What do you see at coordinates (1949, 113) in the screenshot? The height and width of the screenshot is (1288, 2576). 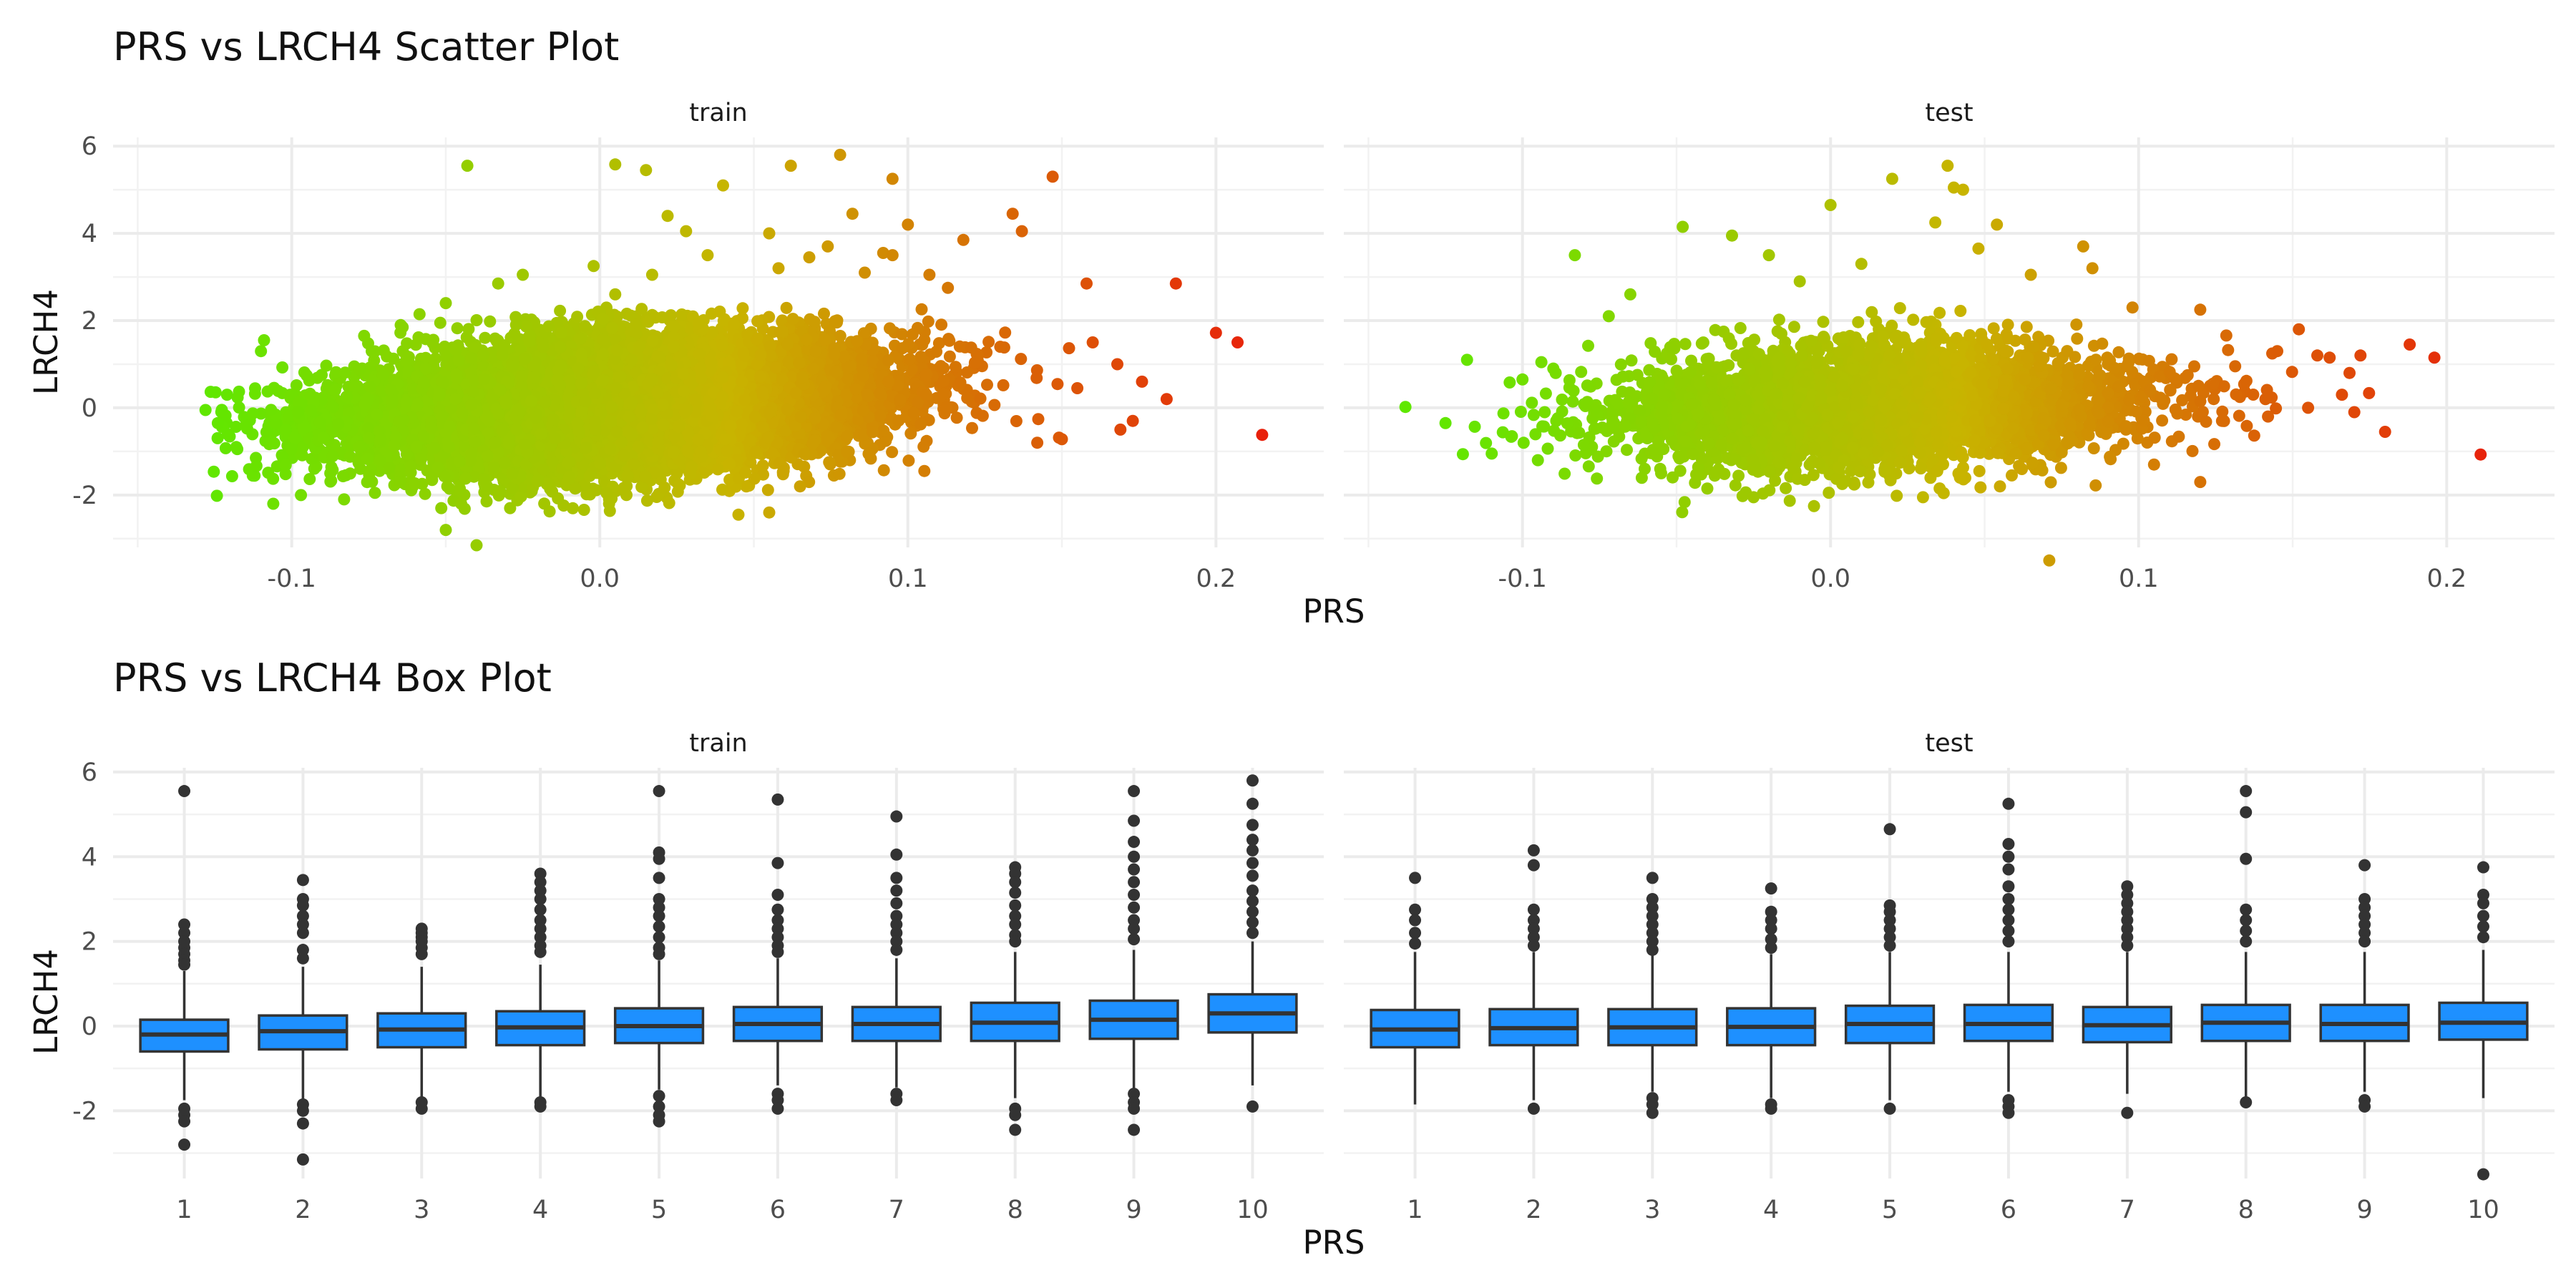 I see `scatter-strip-test: test` at bounding box center [1949, 113].